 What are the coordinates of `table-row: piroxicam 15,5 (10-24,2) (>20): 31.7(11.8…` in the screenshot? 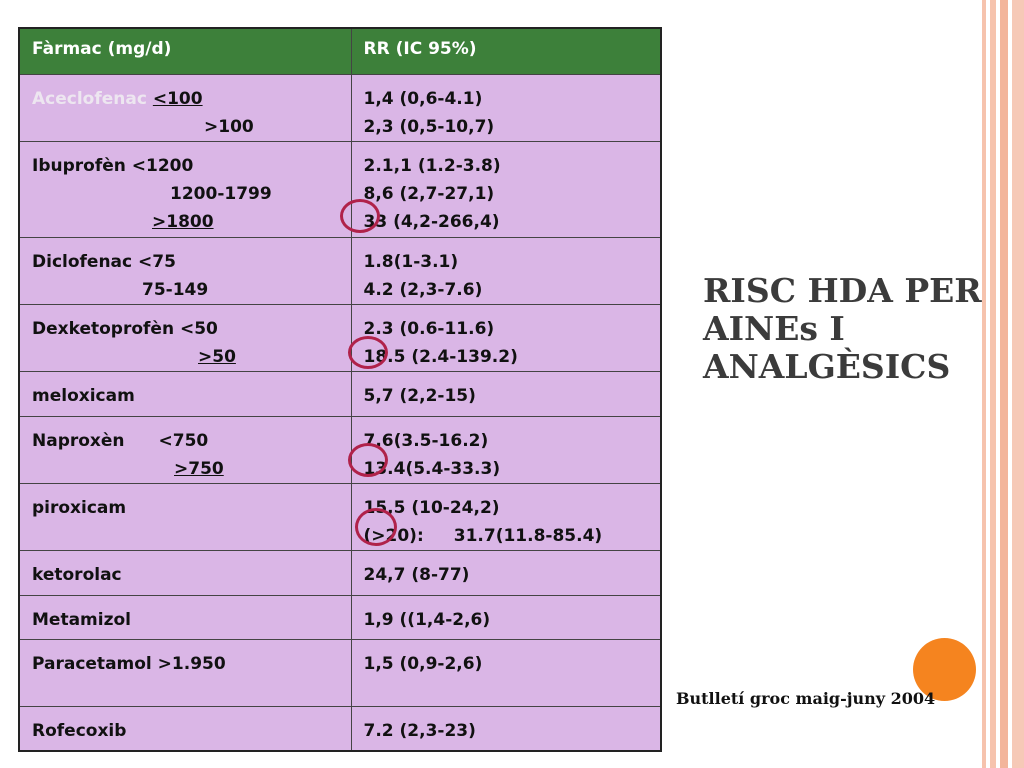 It's located at (340, 516).